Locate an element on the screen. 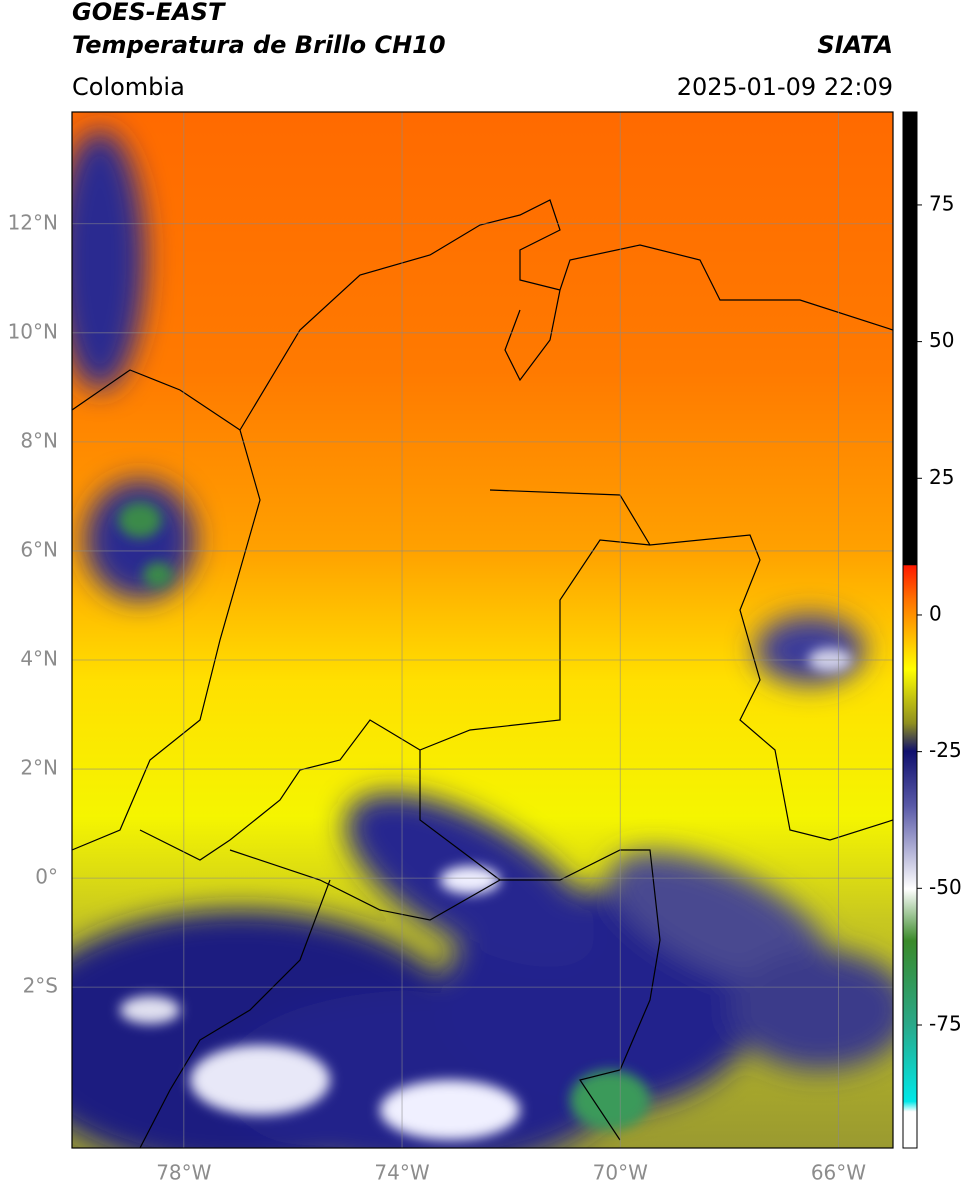 The width and height of the screenshot is (966, 1190). lon-tick-label: 70°W is located at coordinates (620, 1173).